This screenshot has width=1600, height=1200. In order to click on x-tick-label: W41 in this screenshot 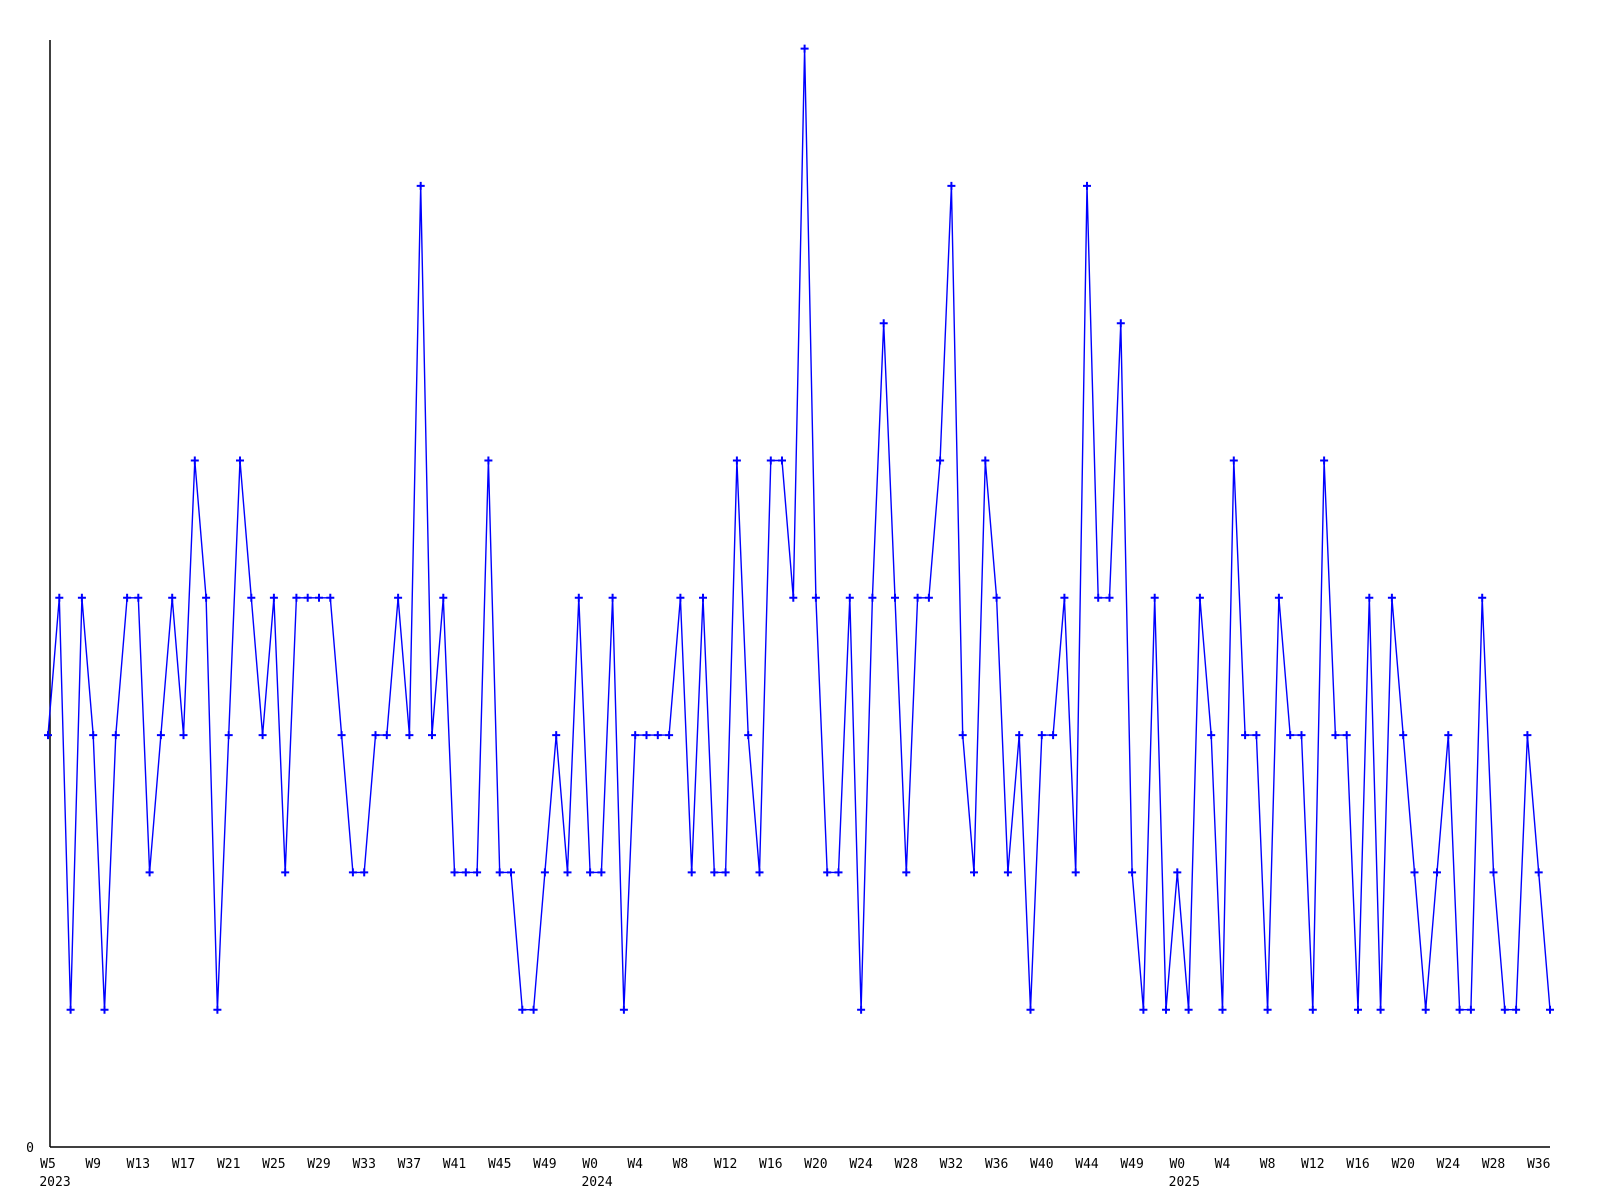, I will do `click(454, 1164)`.